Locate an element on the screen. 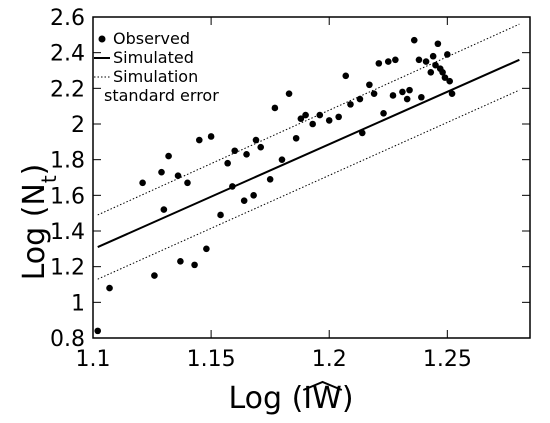 The height and width of the screenshot is (423, 550). y-tick-label: 1.8 is located at coordinates (67, 161).